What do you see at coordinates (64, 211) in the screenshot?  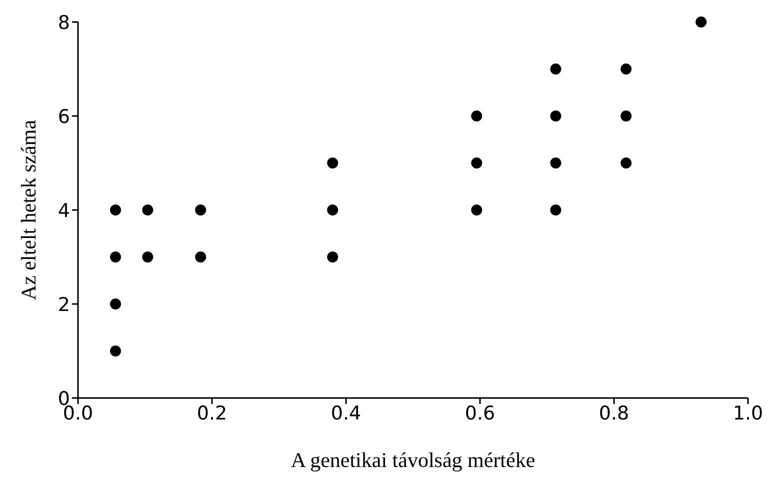 I see `y-tick-label: 4` at bounding box center [64, 211].